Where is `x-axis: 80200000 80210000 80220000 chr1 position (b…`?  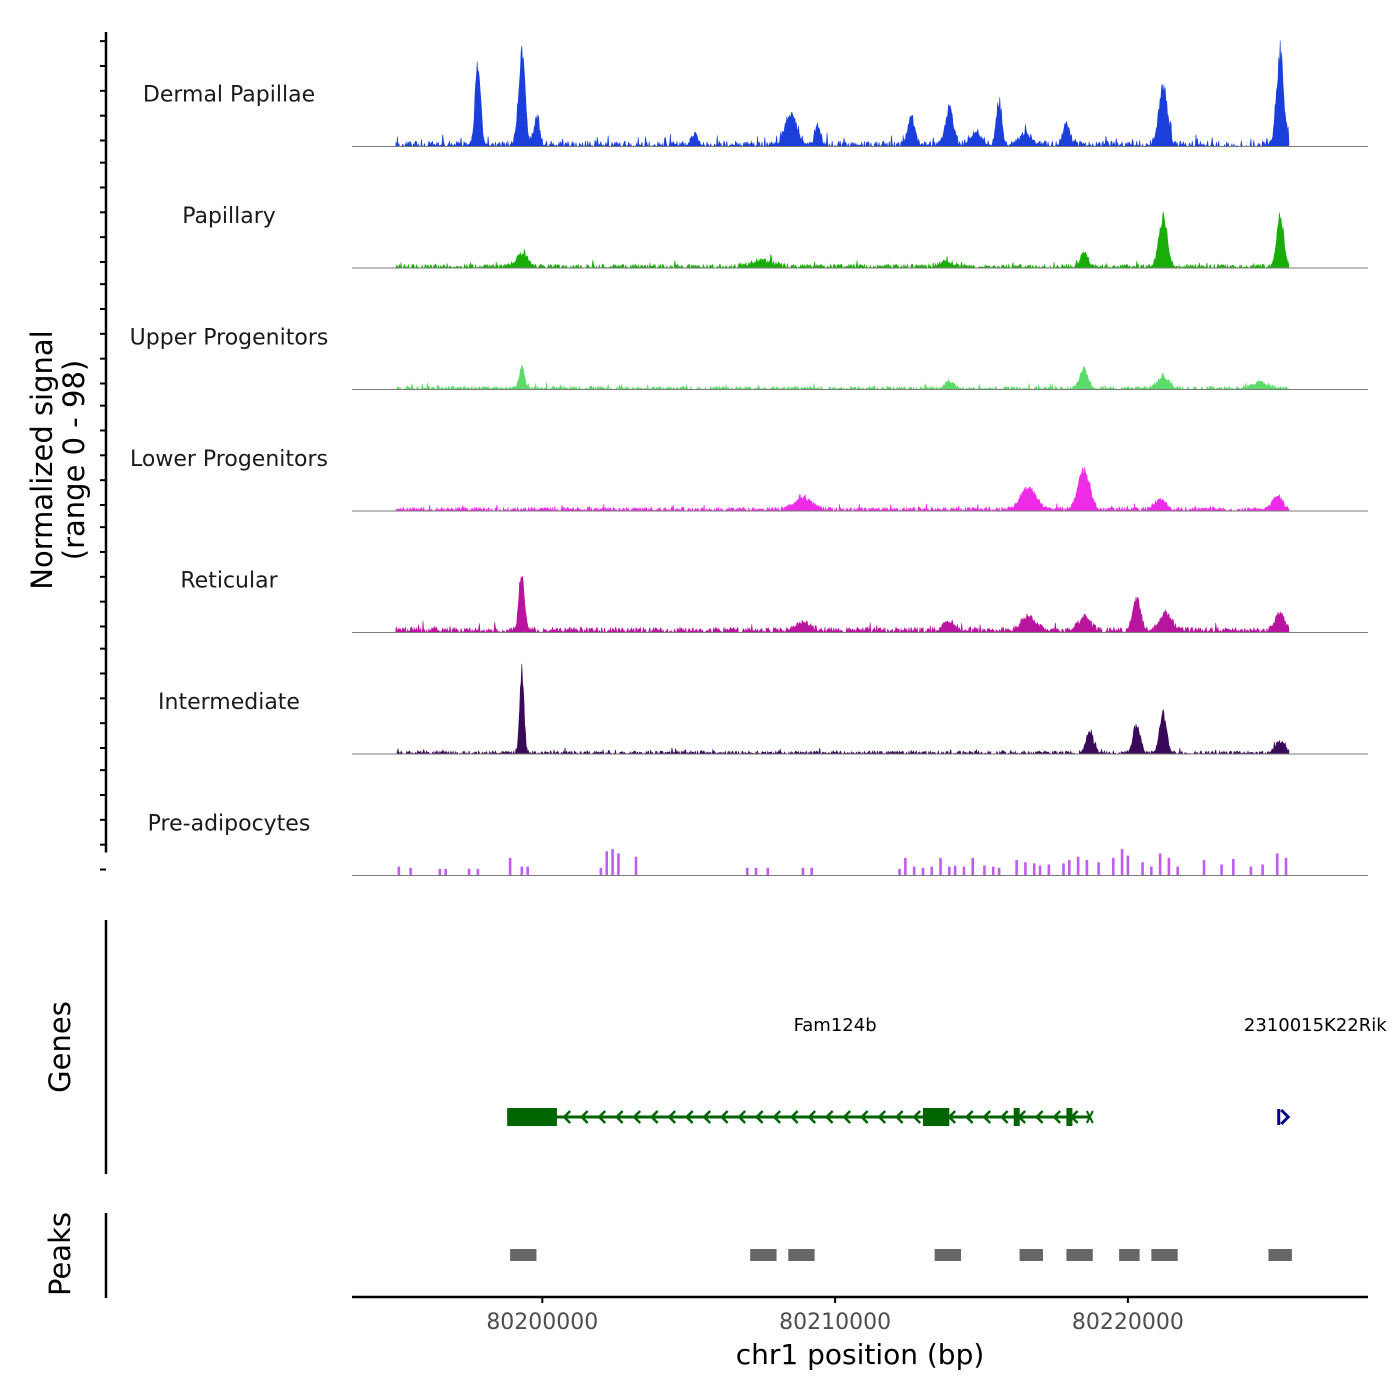 x-axis: 80200000 80210000 80220000 chr1 position (b… is located at coordinates (860, 1333).